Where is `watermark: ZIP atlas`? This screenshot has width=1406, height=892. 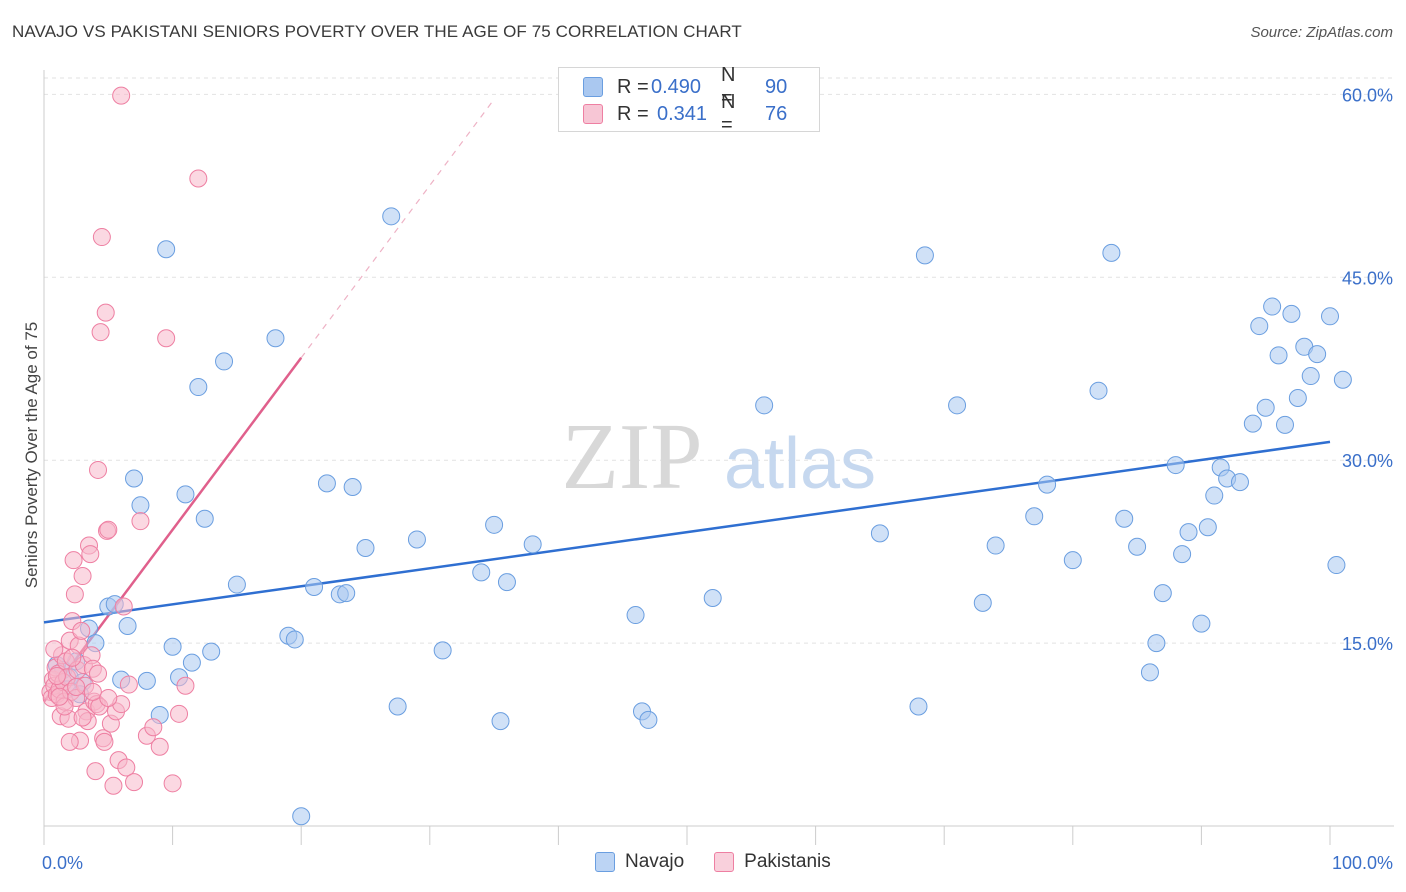
watermark: ZIP atlas is located at coordinates (719, 457).